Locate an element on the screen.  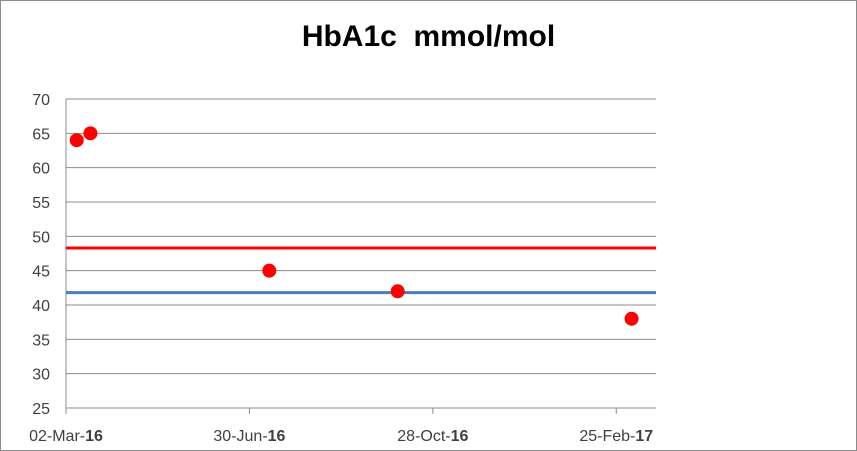
y-tick-label: 50 is located at coordinates (41, 237).